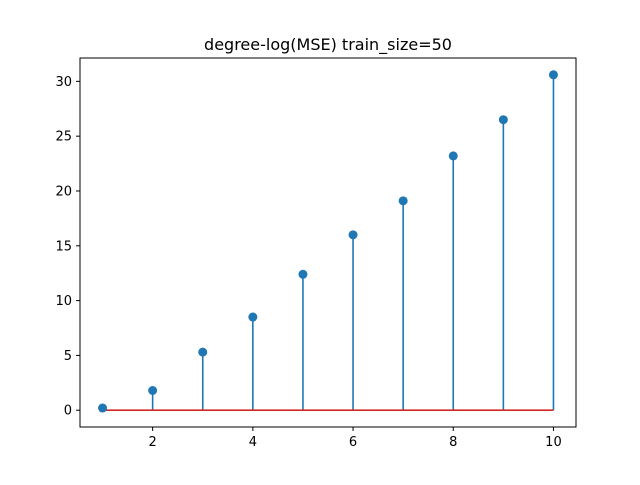 The width and height of the screenshot is (640, 485). I want to click on y-tick-label: 15, so click(63, 246).